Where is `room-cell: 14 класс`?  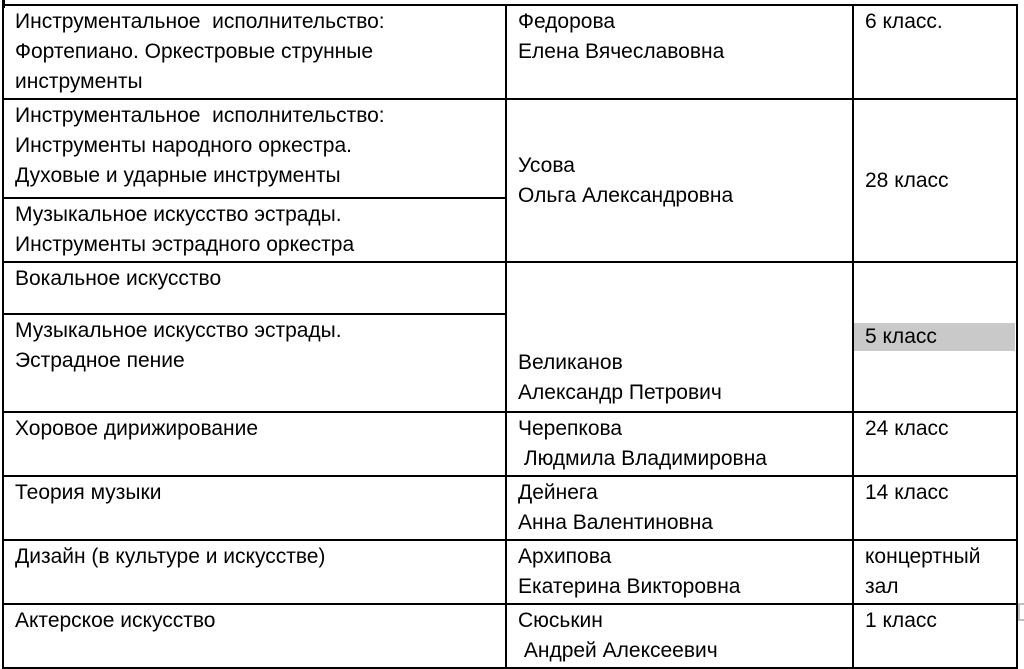
room-cell: 14 класс is located at coordinates (935, 508).